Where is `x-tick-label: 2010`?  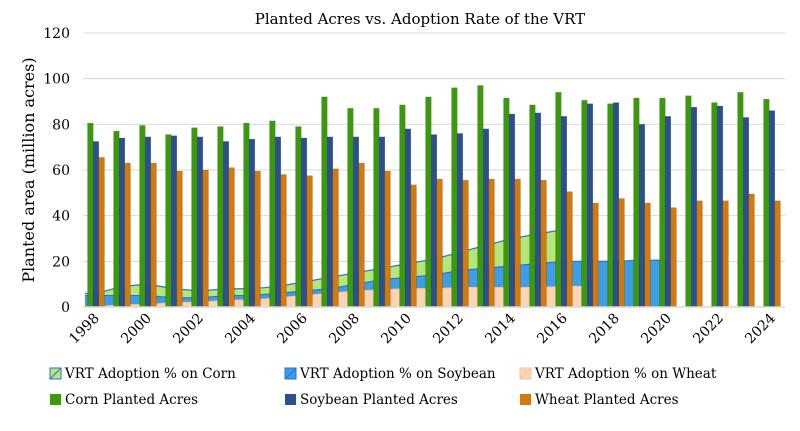 x-tick-label: 2010 is located at coordinates (396, 329).